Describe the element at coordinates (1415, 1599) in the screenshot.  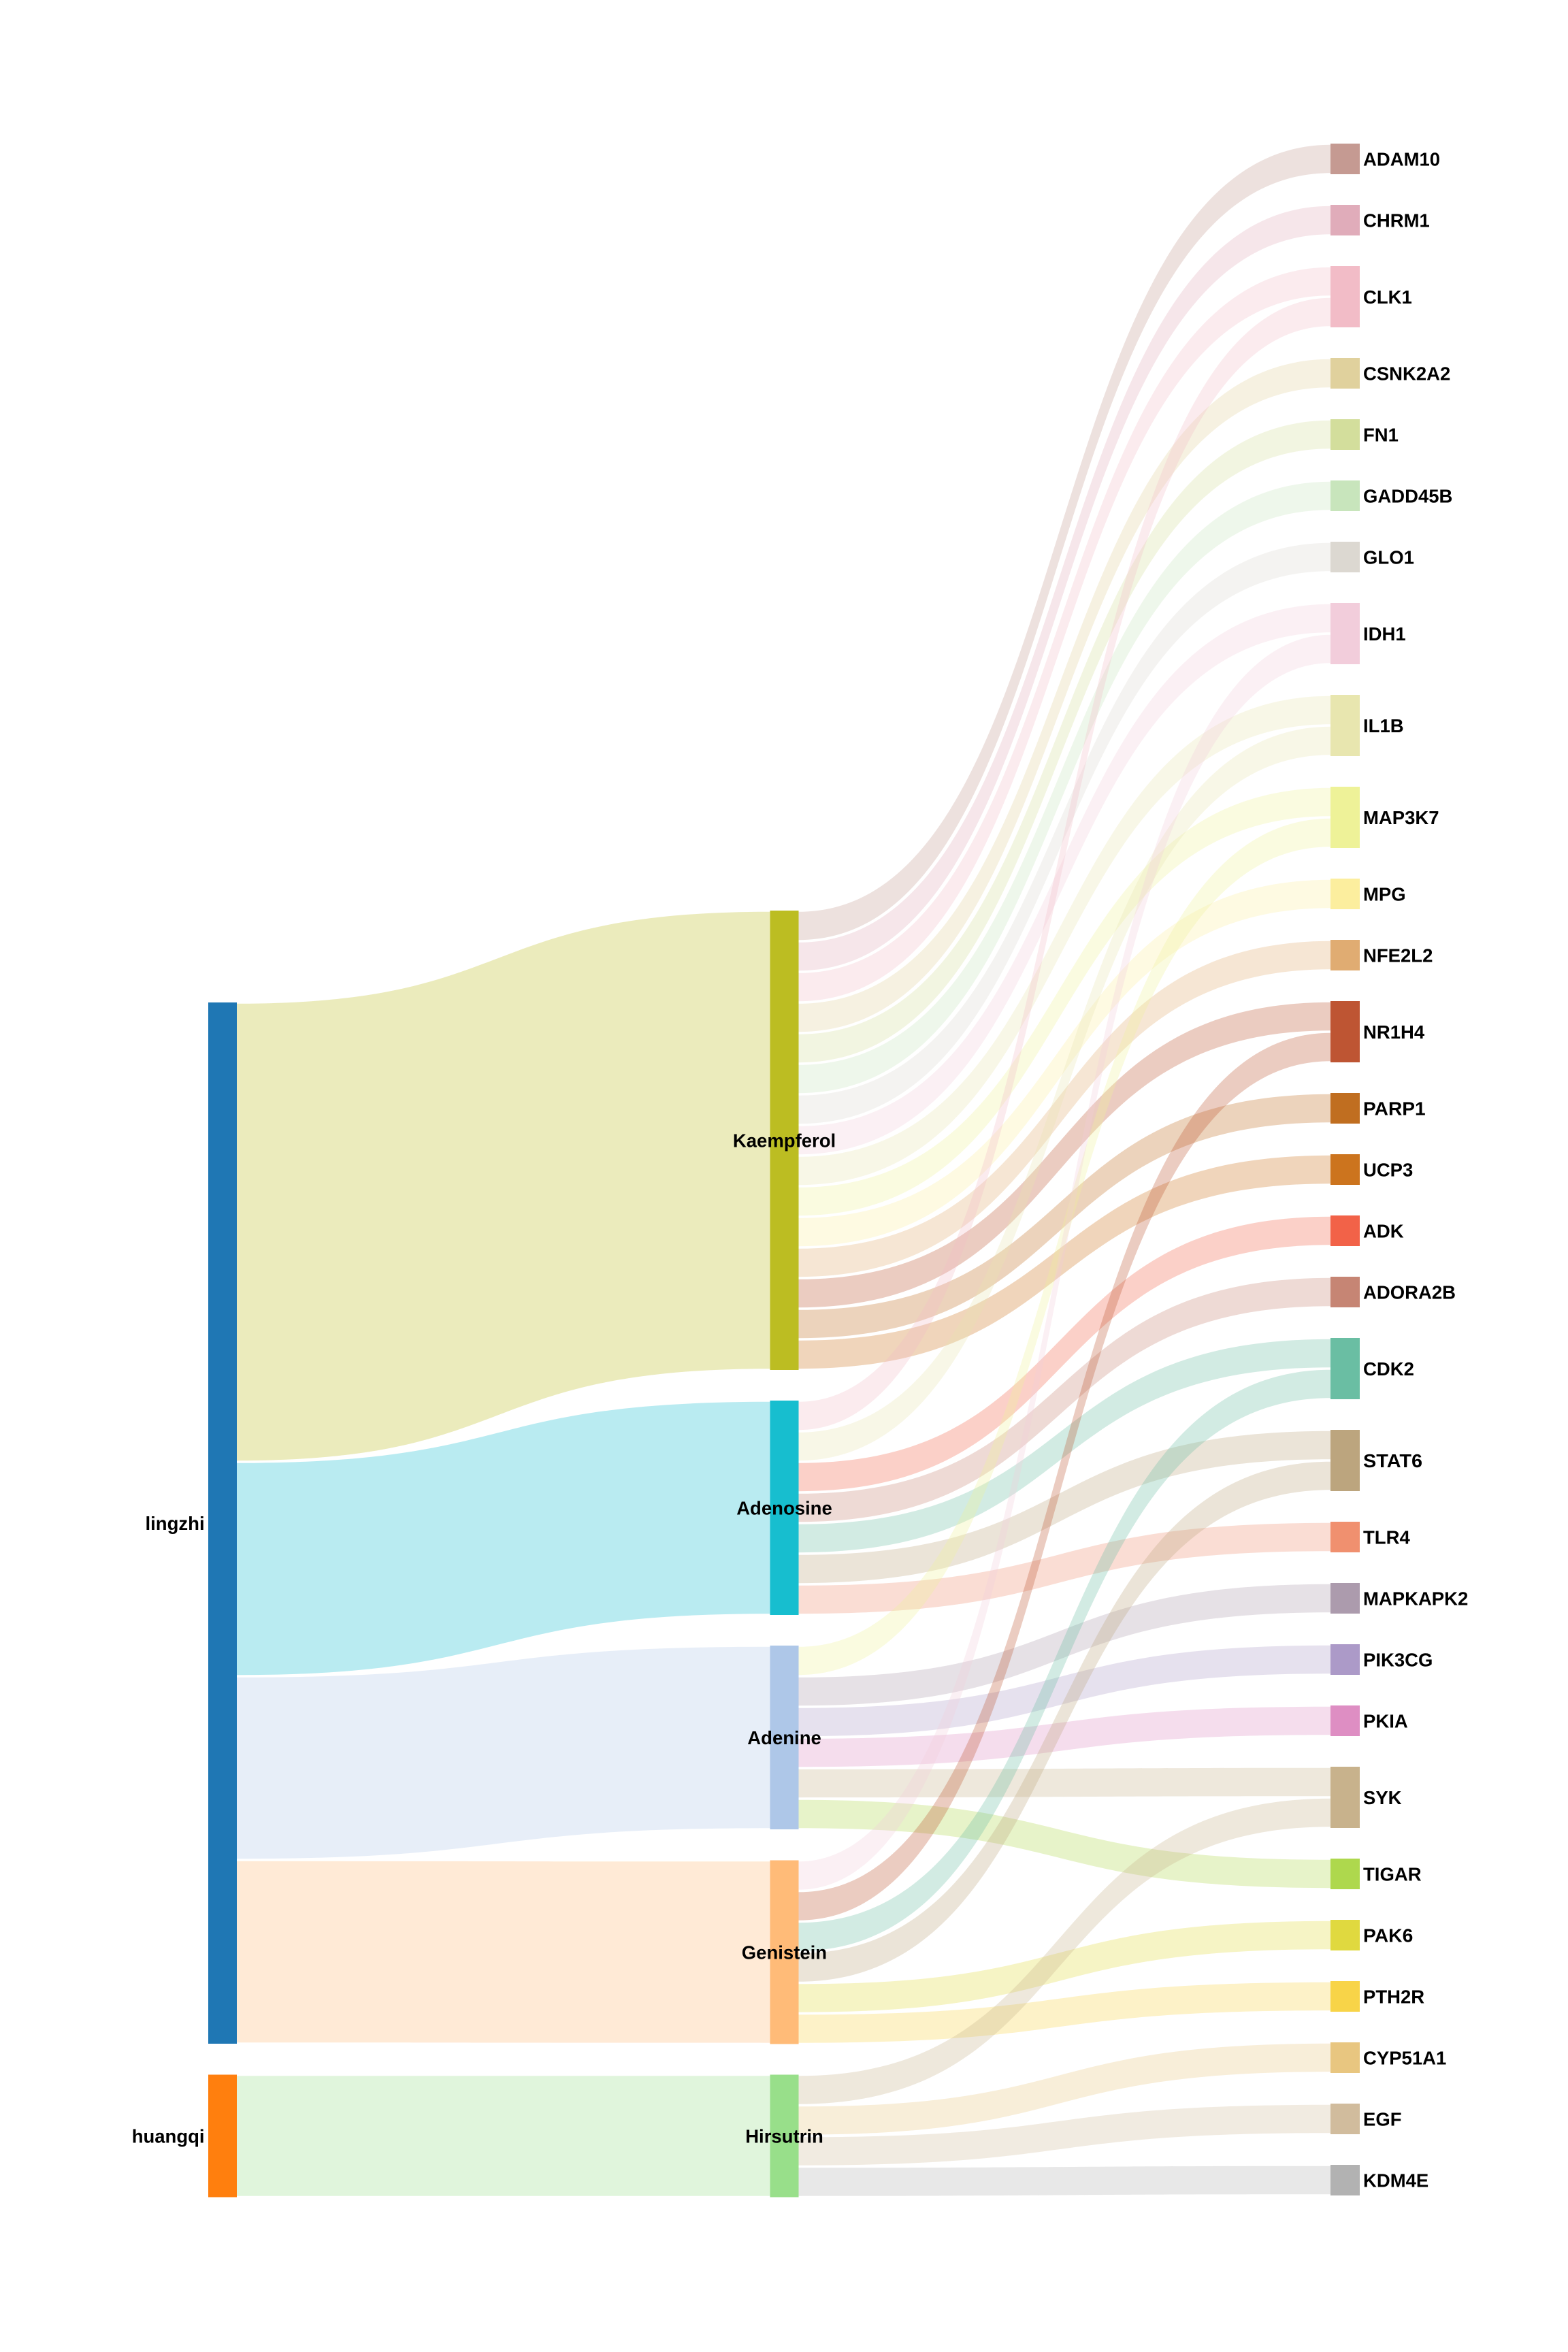
I see `svg-text: MAPKAPK2` at that location.